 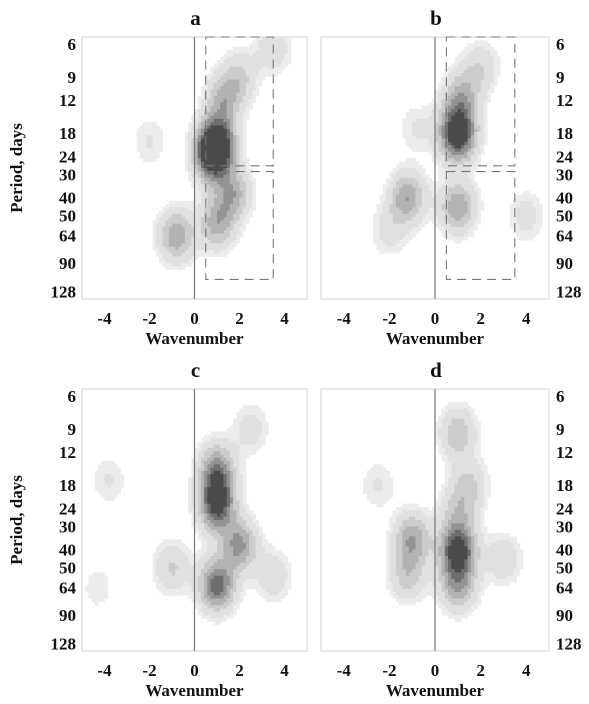 What do you see at coordinates (149, 318) in the screenshot?
I see `x-tick-label: -2` at bounding box center [149, 318].